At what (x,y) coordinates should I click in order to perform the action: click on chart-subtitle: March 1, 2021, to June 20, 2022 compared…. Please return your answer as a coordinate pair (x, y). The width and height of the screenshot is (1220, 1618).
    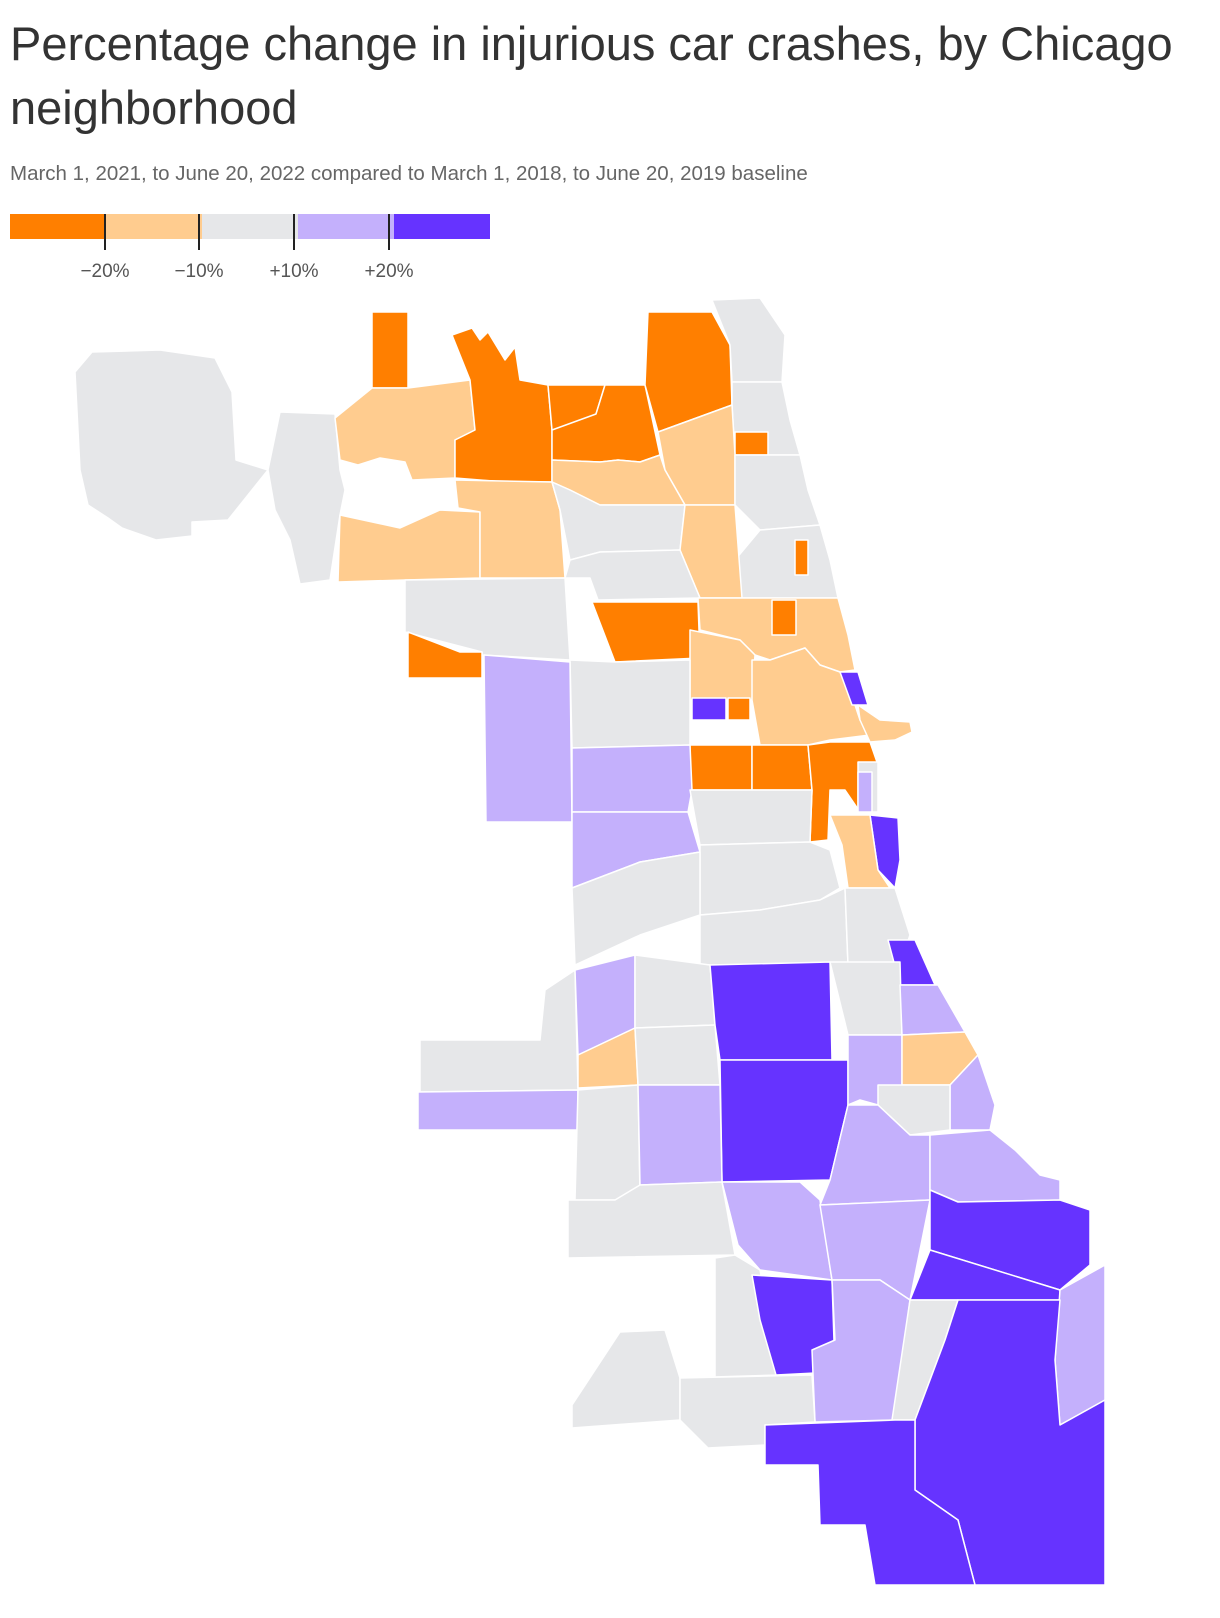
    Looking at the image, I should click on (409, 173).